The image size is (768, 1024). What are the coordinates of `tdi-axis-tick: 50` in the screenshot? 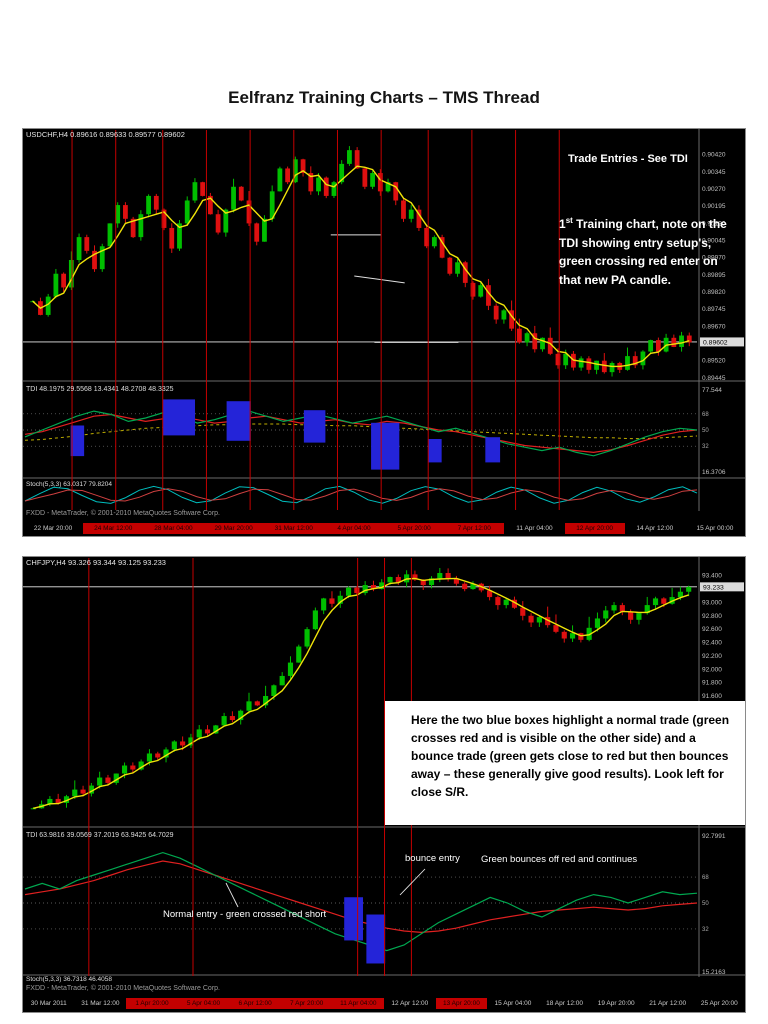 It's located at (705, 904).